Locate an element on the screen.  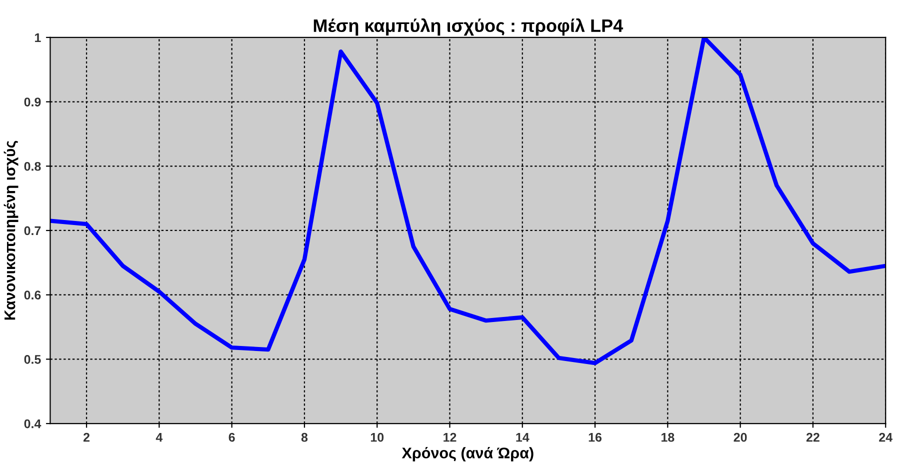
x-tick-label: 22 is located at coordinates (813, 437).